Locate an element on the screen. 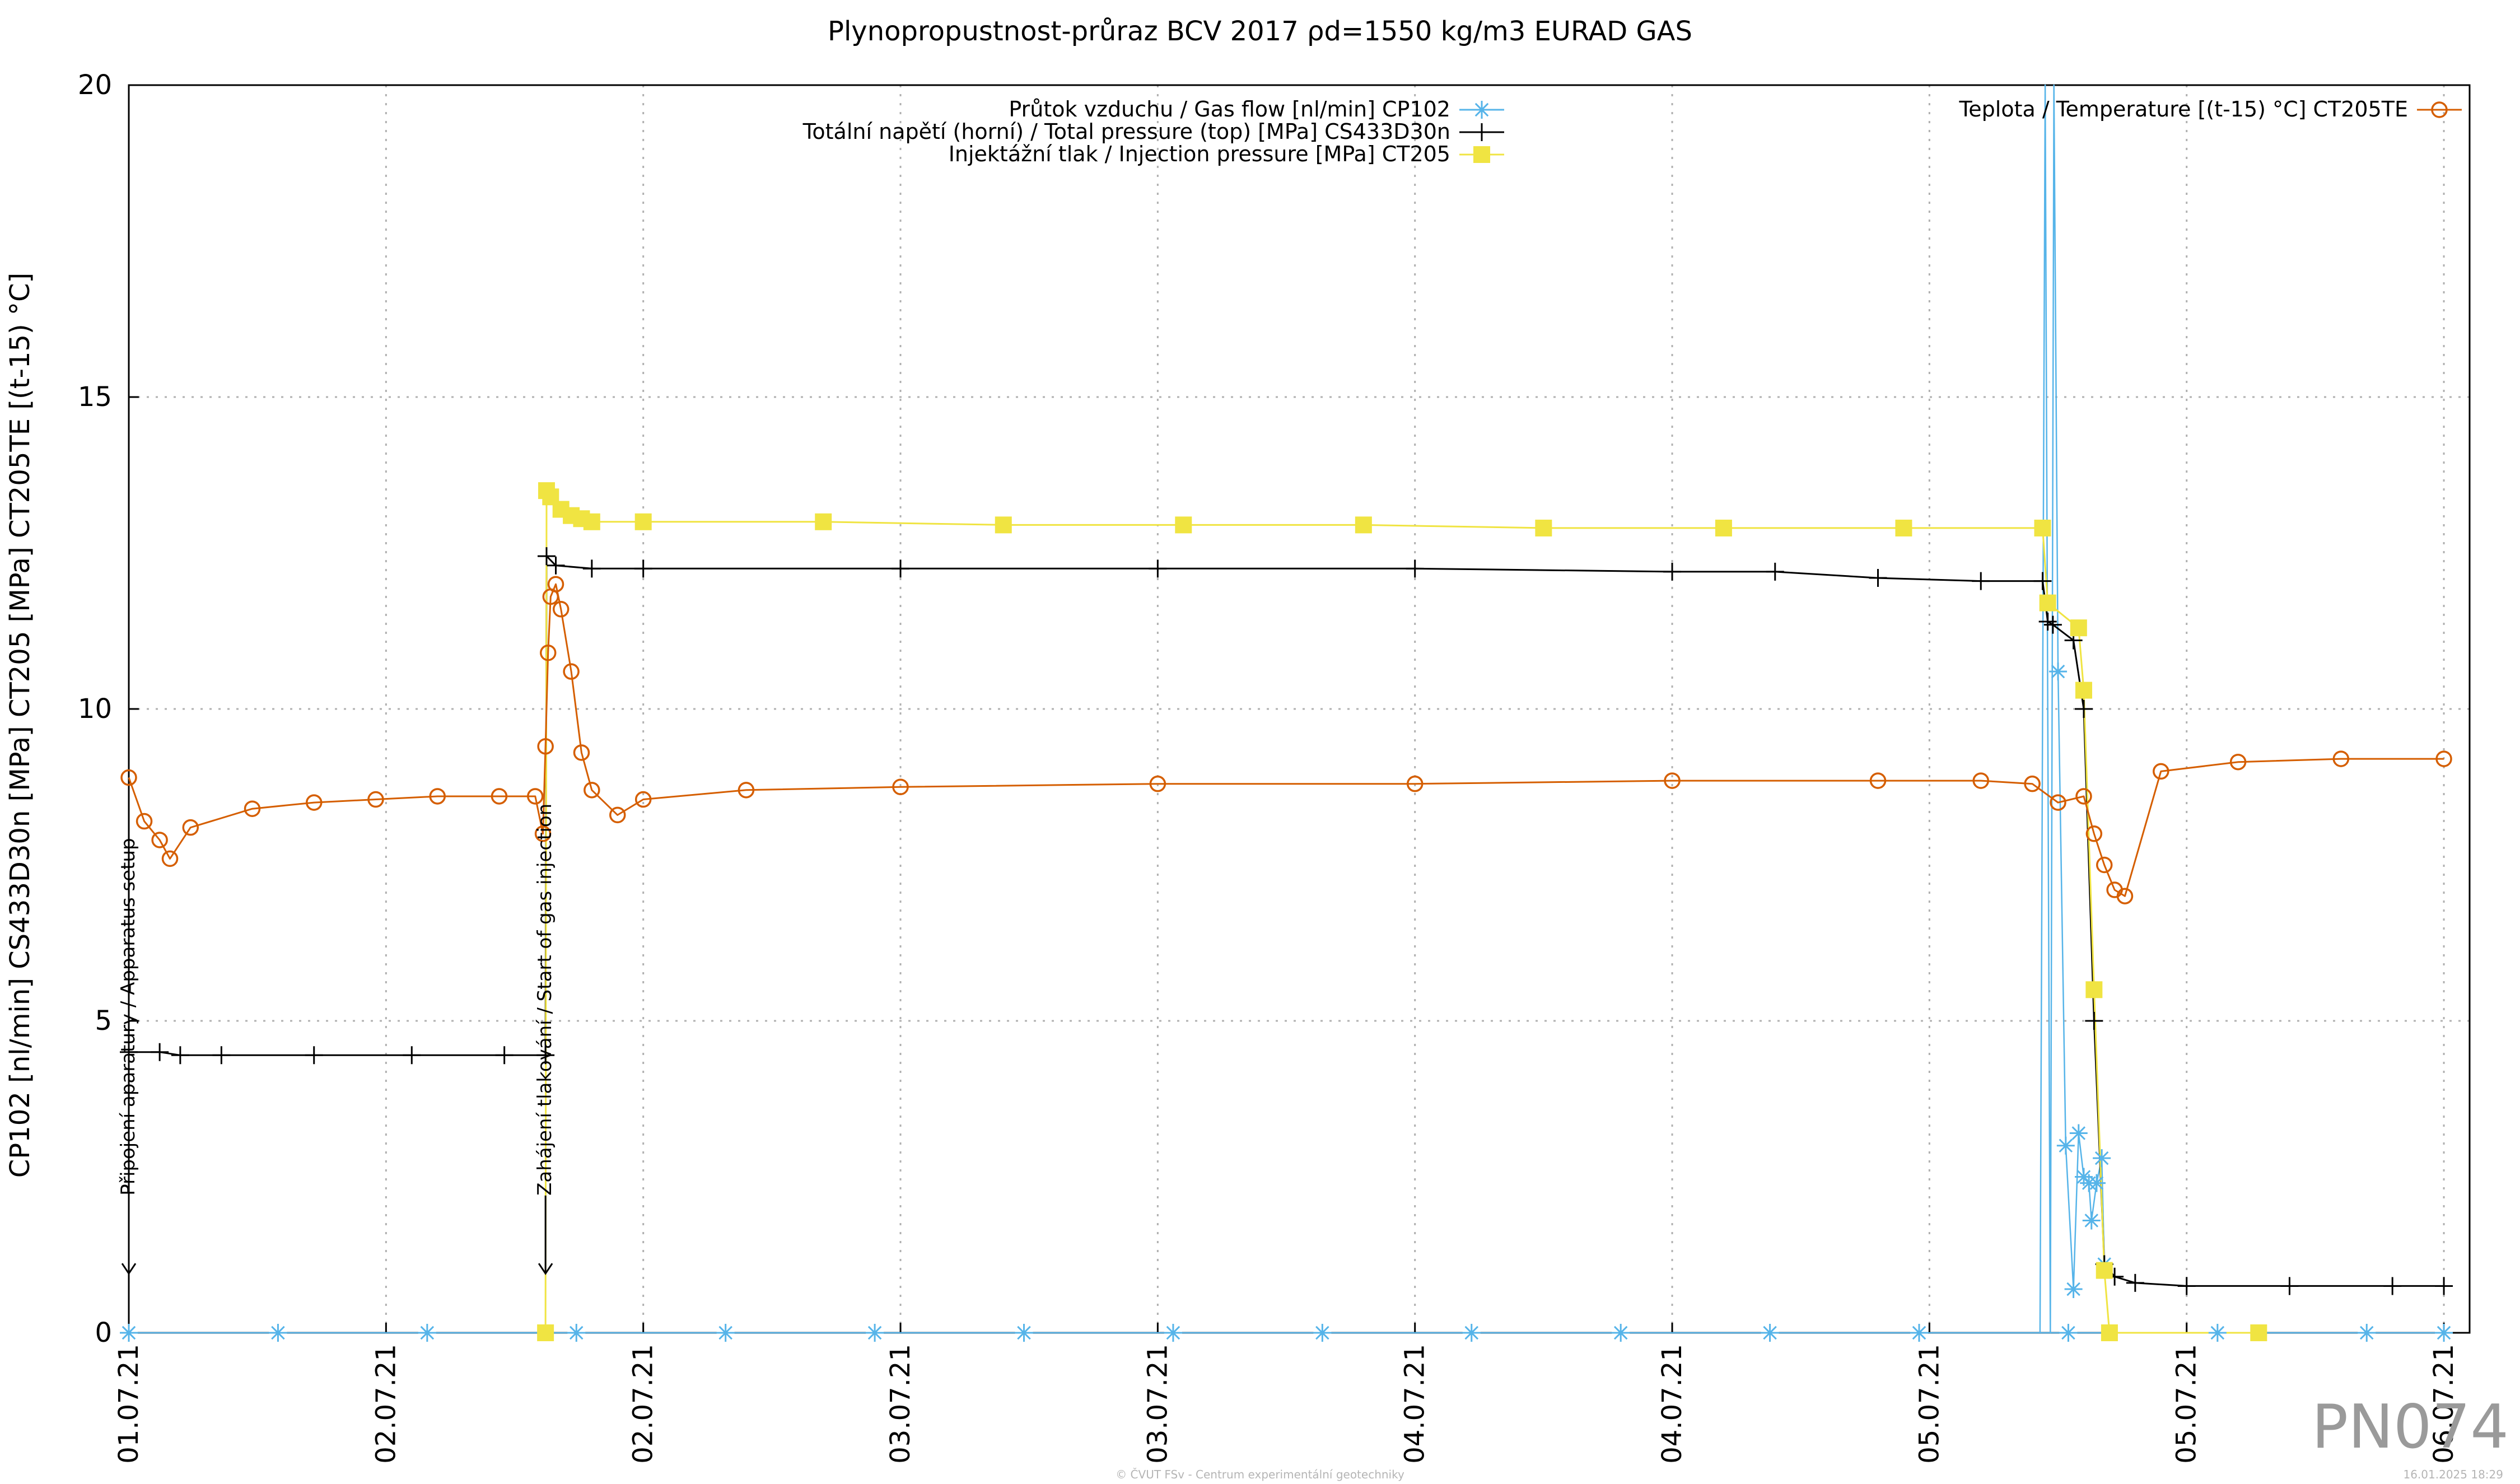  y-tick-label: 10 is located at coordinates (95, 709).